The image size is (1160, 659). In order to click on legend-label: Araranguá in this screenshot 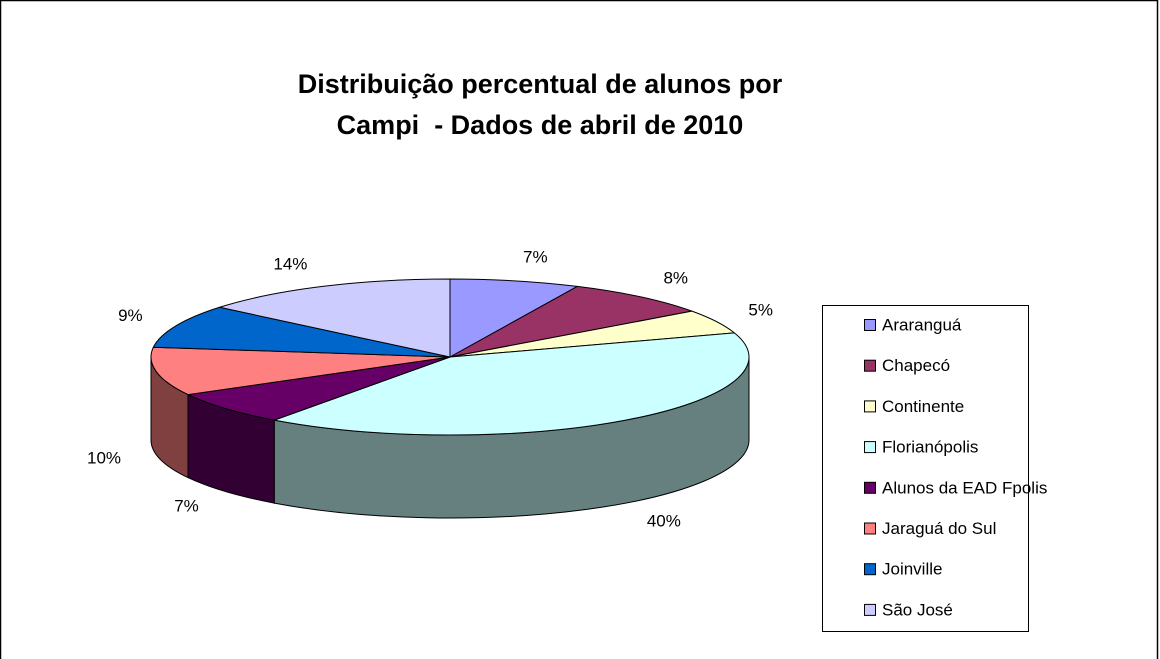, I will do `click(922, 324)`.